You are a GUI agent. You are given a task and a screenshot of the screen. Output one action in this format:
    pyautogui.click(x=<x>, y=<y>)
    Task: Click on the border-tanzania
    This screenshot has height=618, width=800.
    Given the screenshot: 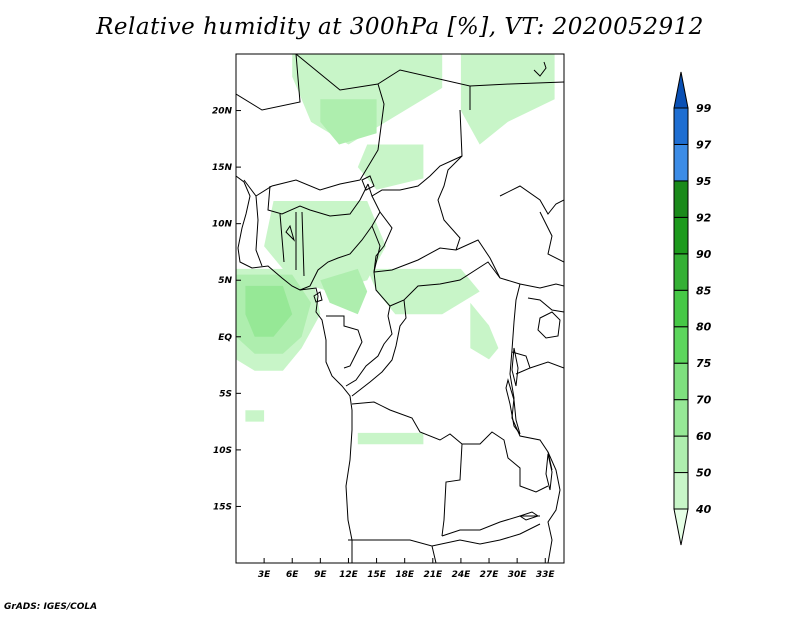 What is the action you would take?
    pyautogui.click(x=546, y=365)
    